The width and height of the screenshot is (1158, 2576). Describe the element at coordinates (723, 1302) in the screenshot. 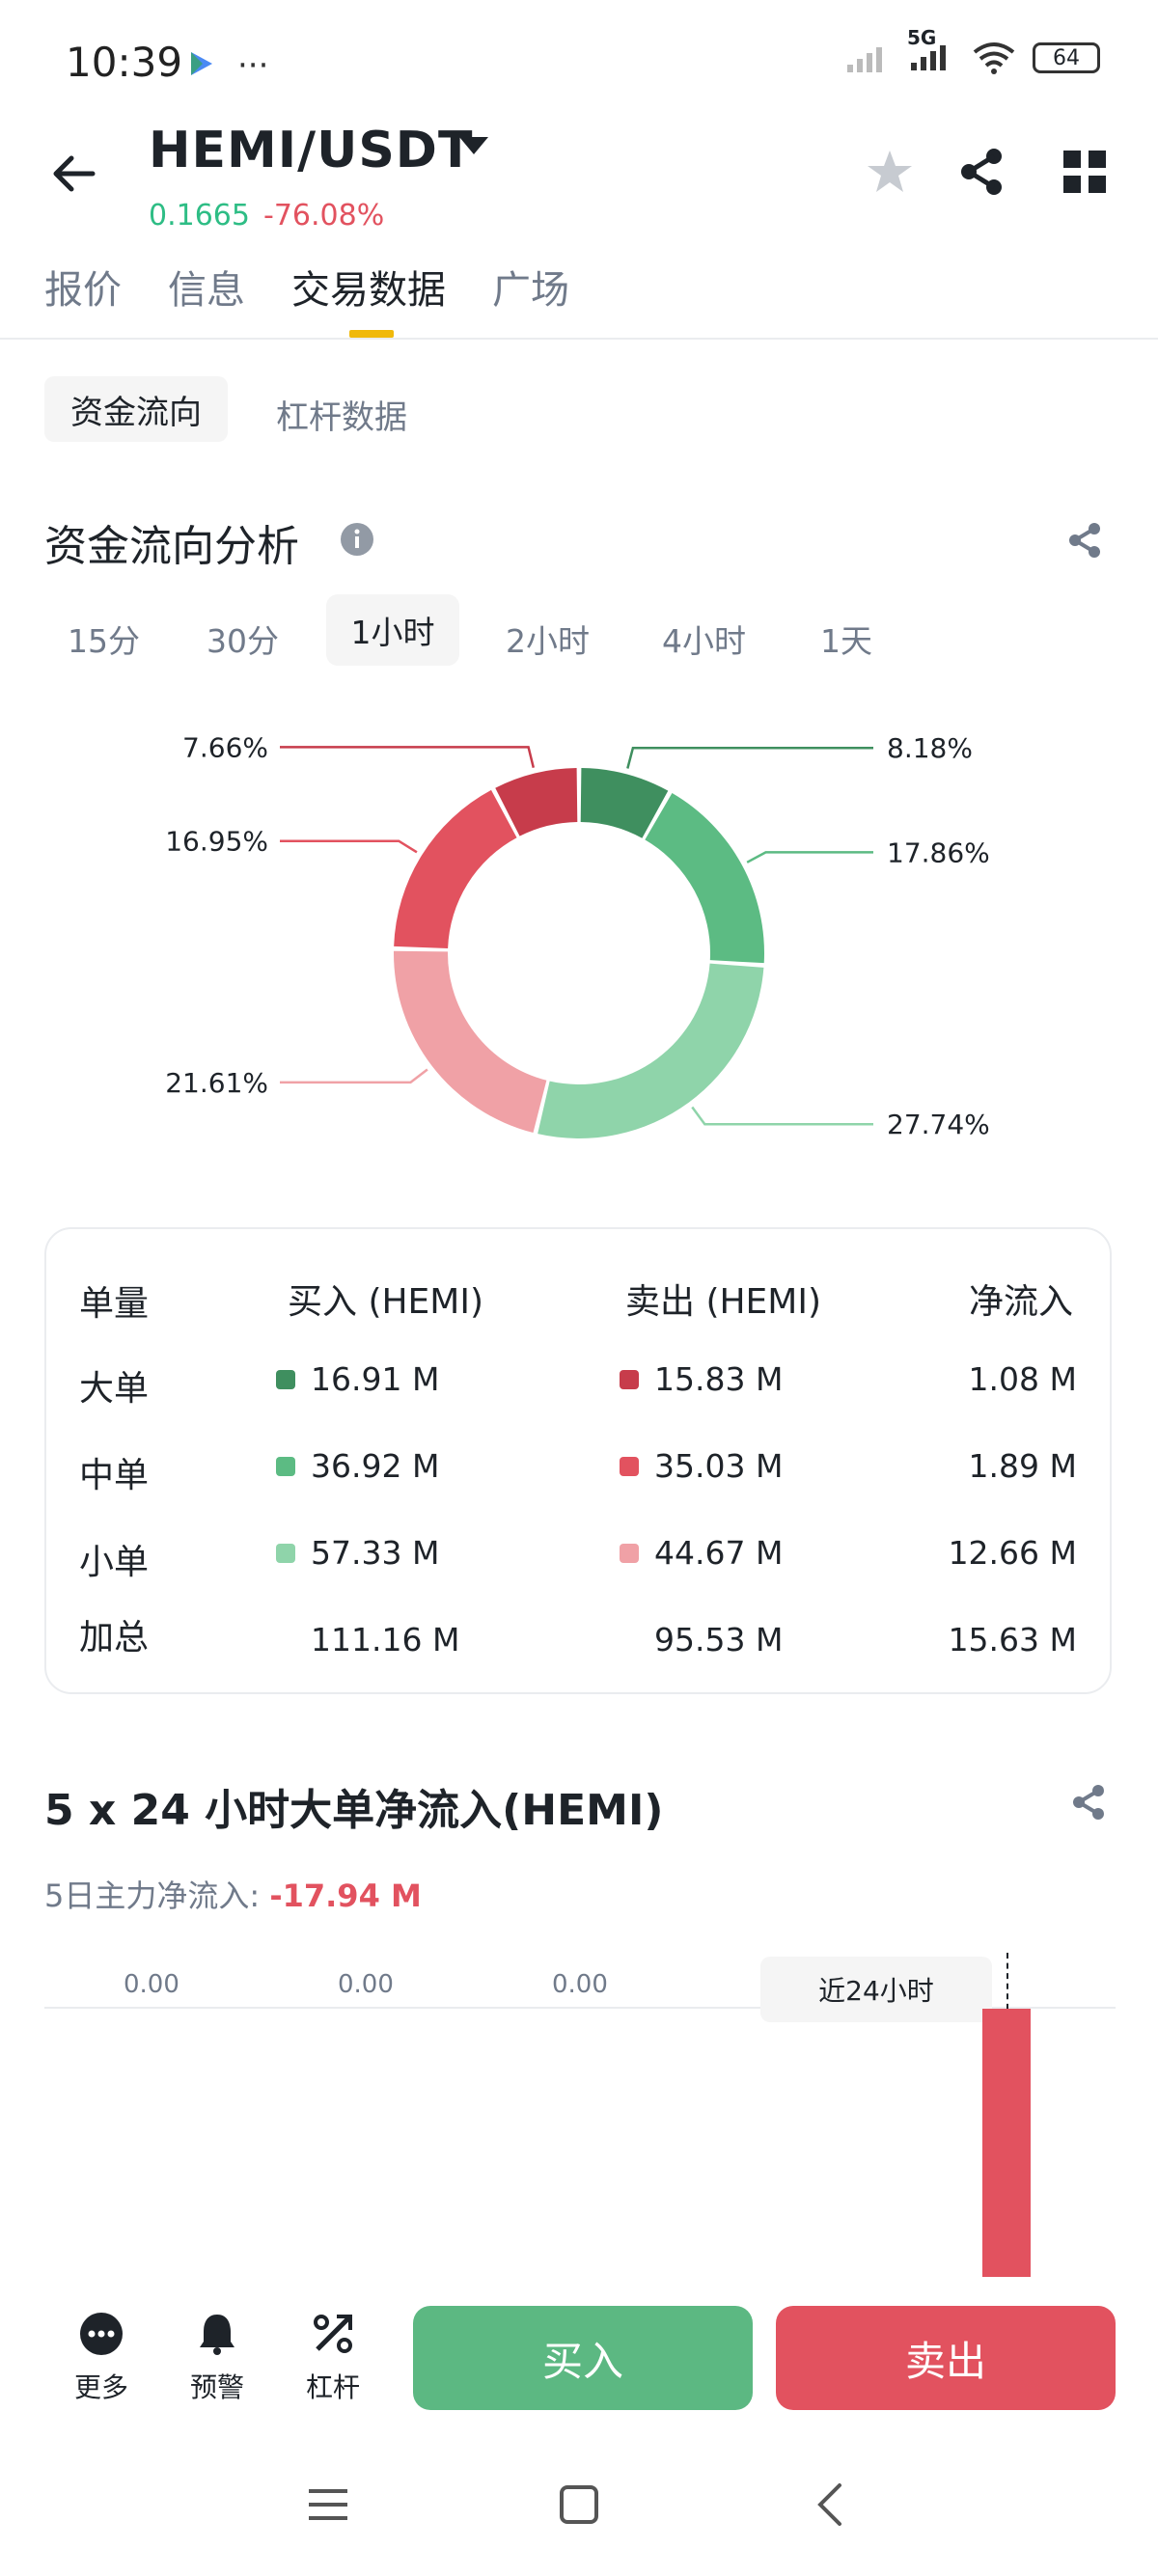

I see `col-header-sell: 卖出 (HEMI)` at that location.